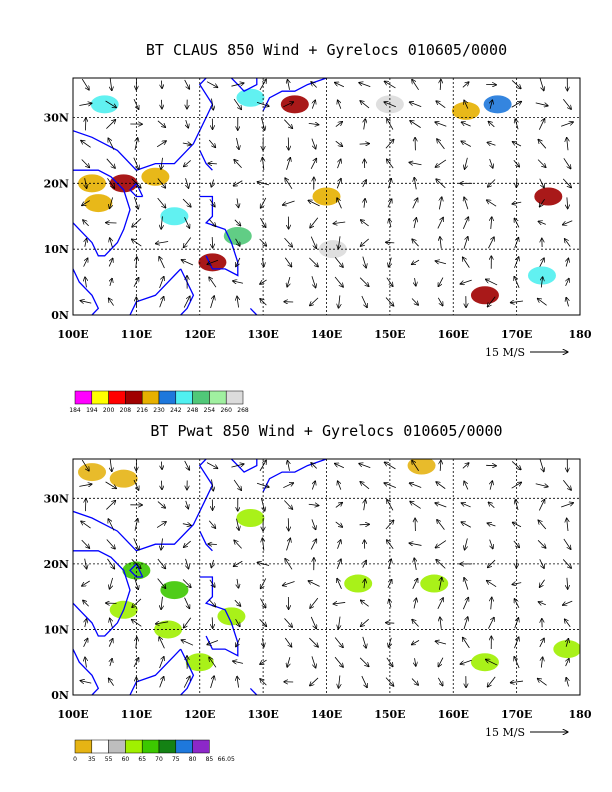  I want to click on colorbar-label: 200, so click(109, 410).